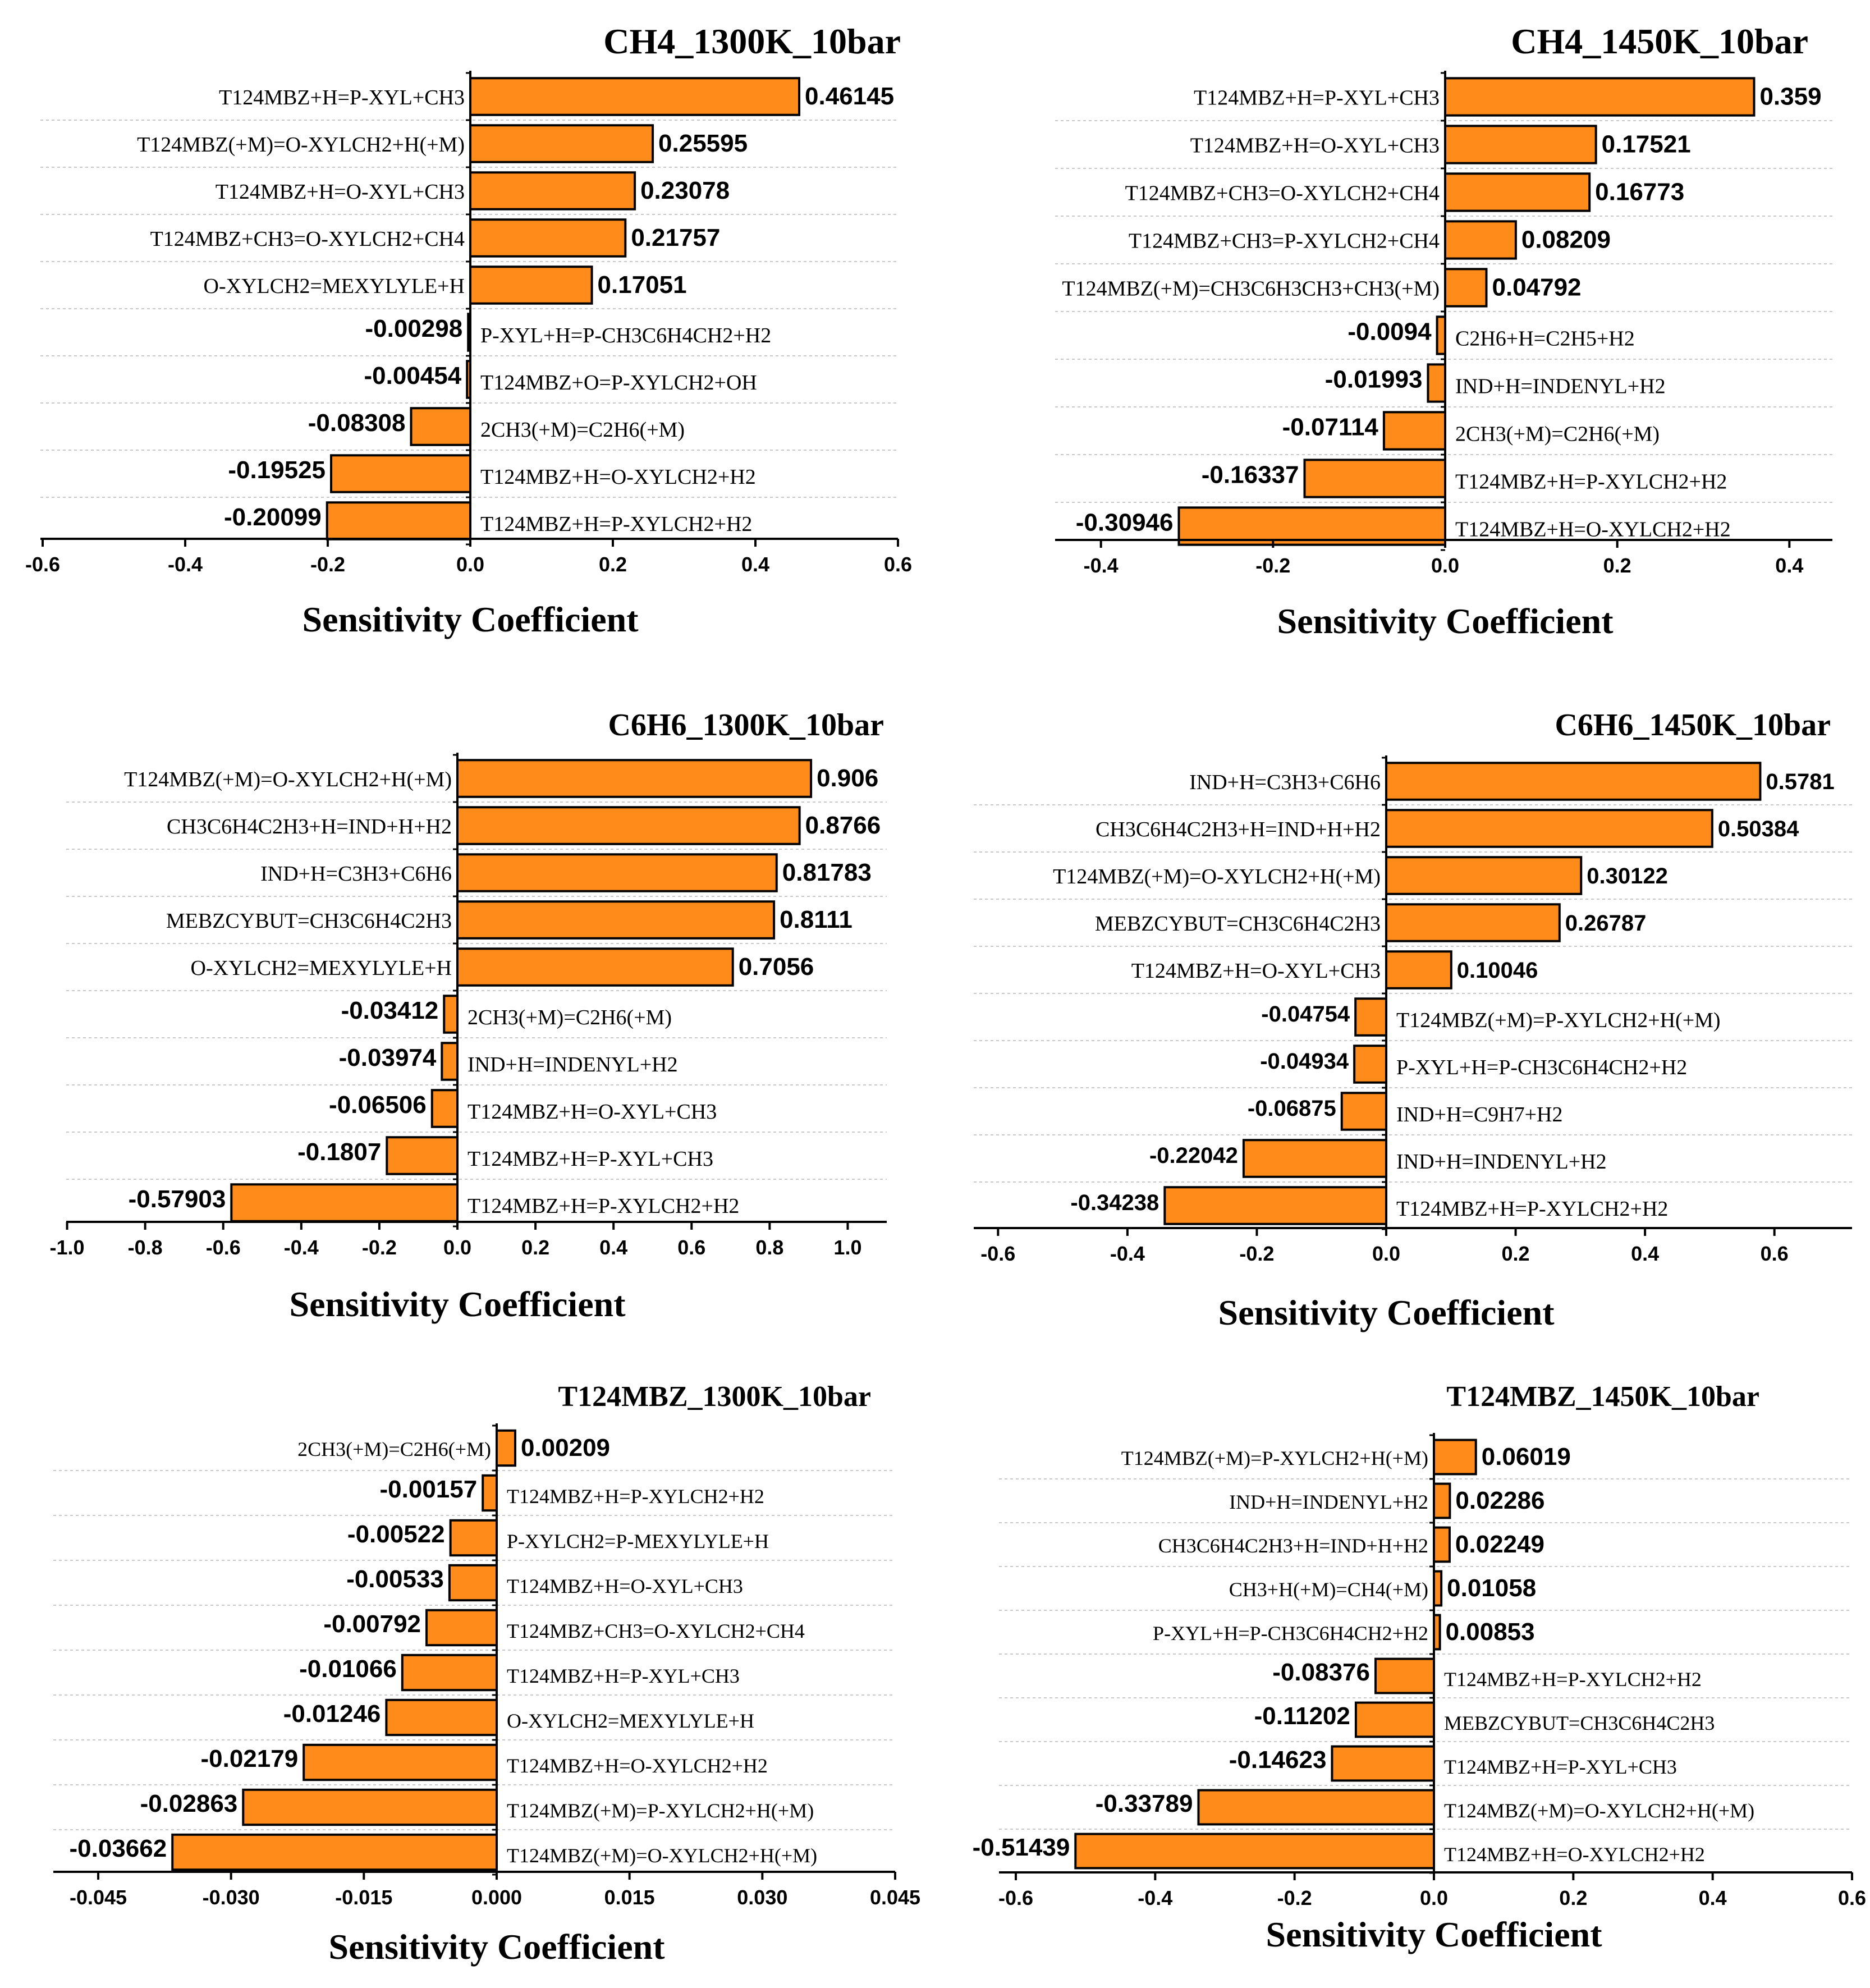 The height and width of the screenshot is (1988, 1870). I want to click on data-label: -0.04934, so click(1304, 1061).